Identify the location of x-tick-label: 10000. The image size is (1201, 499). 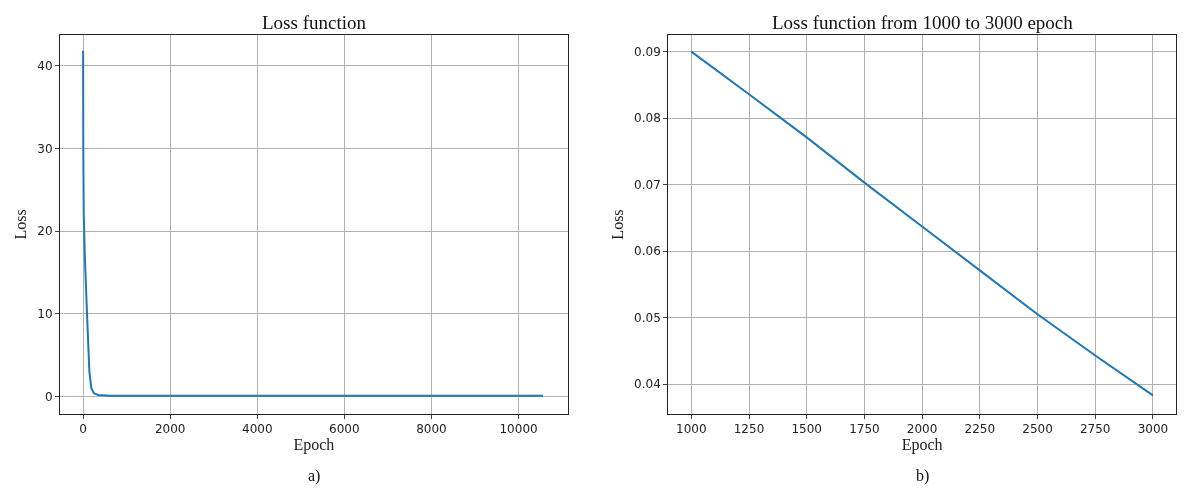
(518, 429).